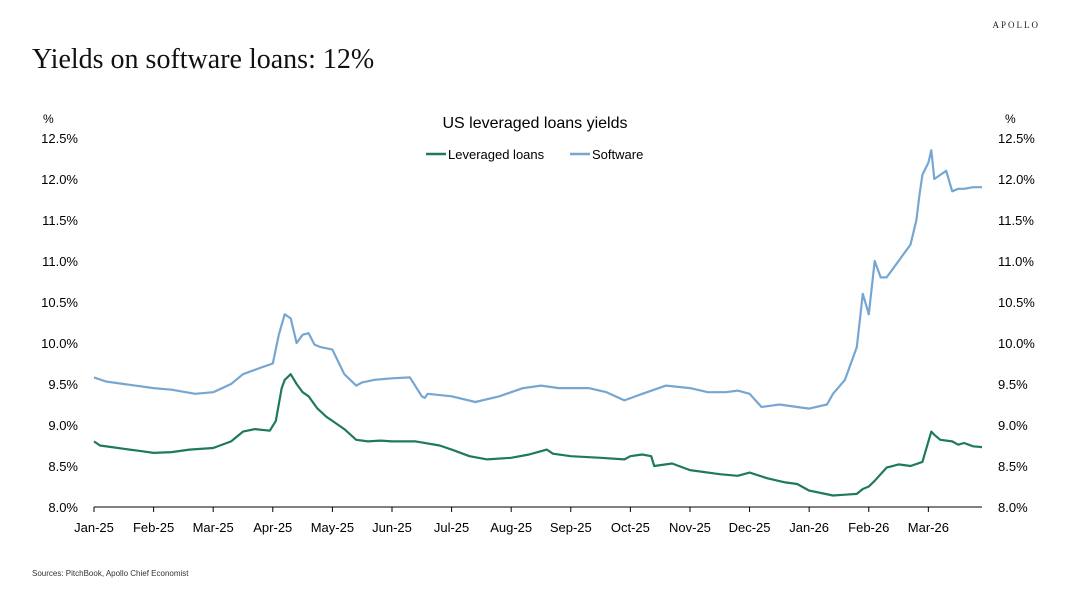  What do you see at coordinates (1010, 119) in the screenshot?
I see `y-axis-label-right: %` at bounding box center [1010, 119].